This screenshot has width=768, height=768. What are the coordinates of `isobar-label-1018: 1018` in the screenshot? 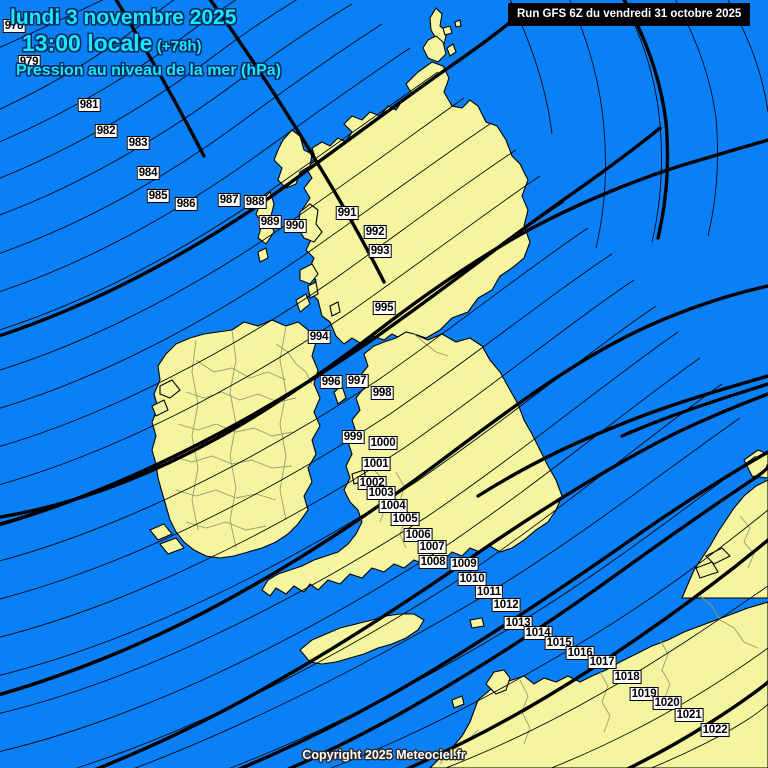 It's located at (627, 677).